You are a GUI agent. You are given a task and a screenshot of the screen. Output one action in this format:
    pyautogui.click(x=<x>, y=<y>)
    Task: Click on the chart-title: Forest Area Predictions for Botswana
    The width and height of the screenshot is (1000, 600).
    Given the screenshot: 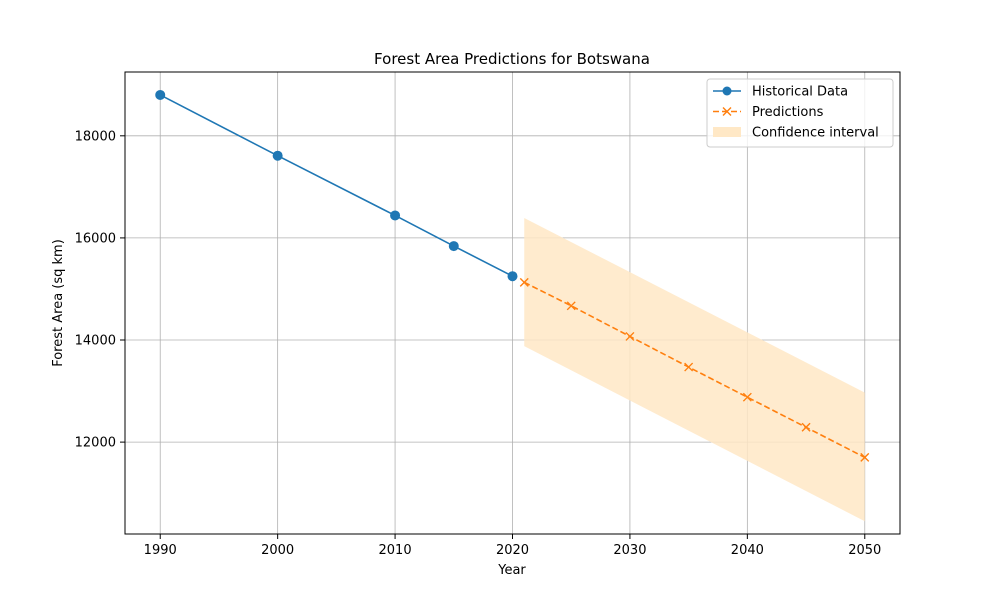 What is the action you would take?
    pyautogui.click(x=512, y=59)
    